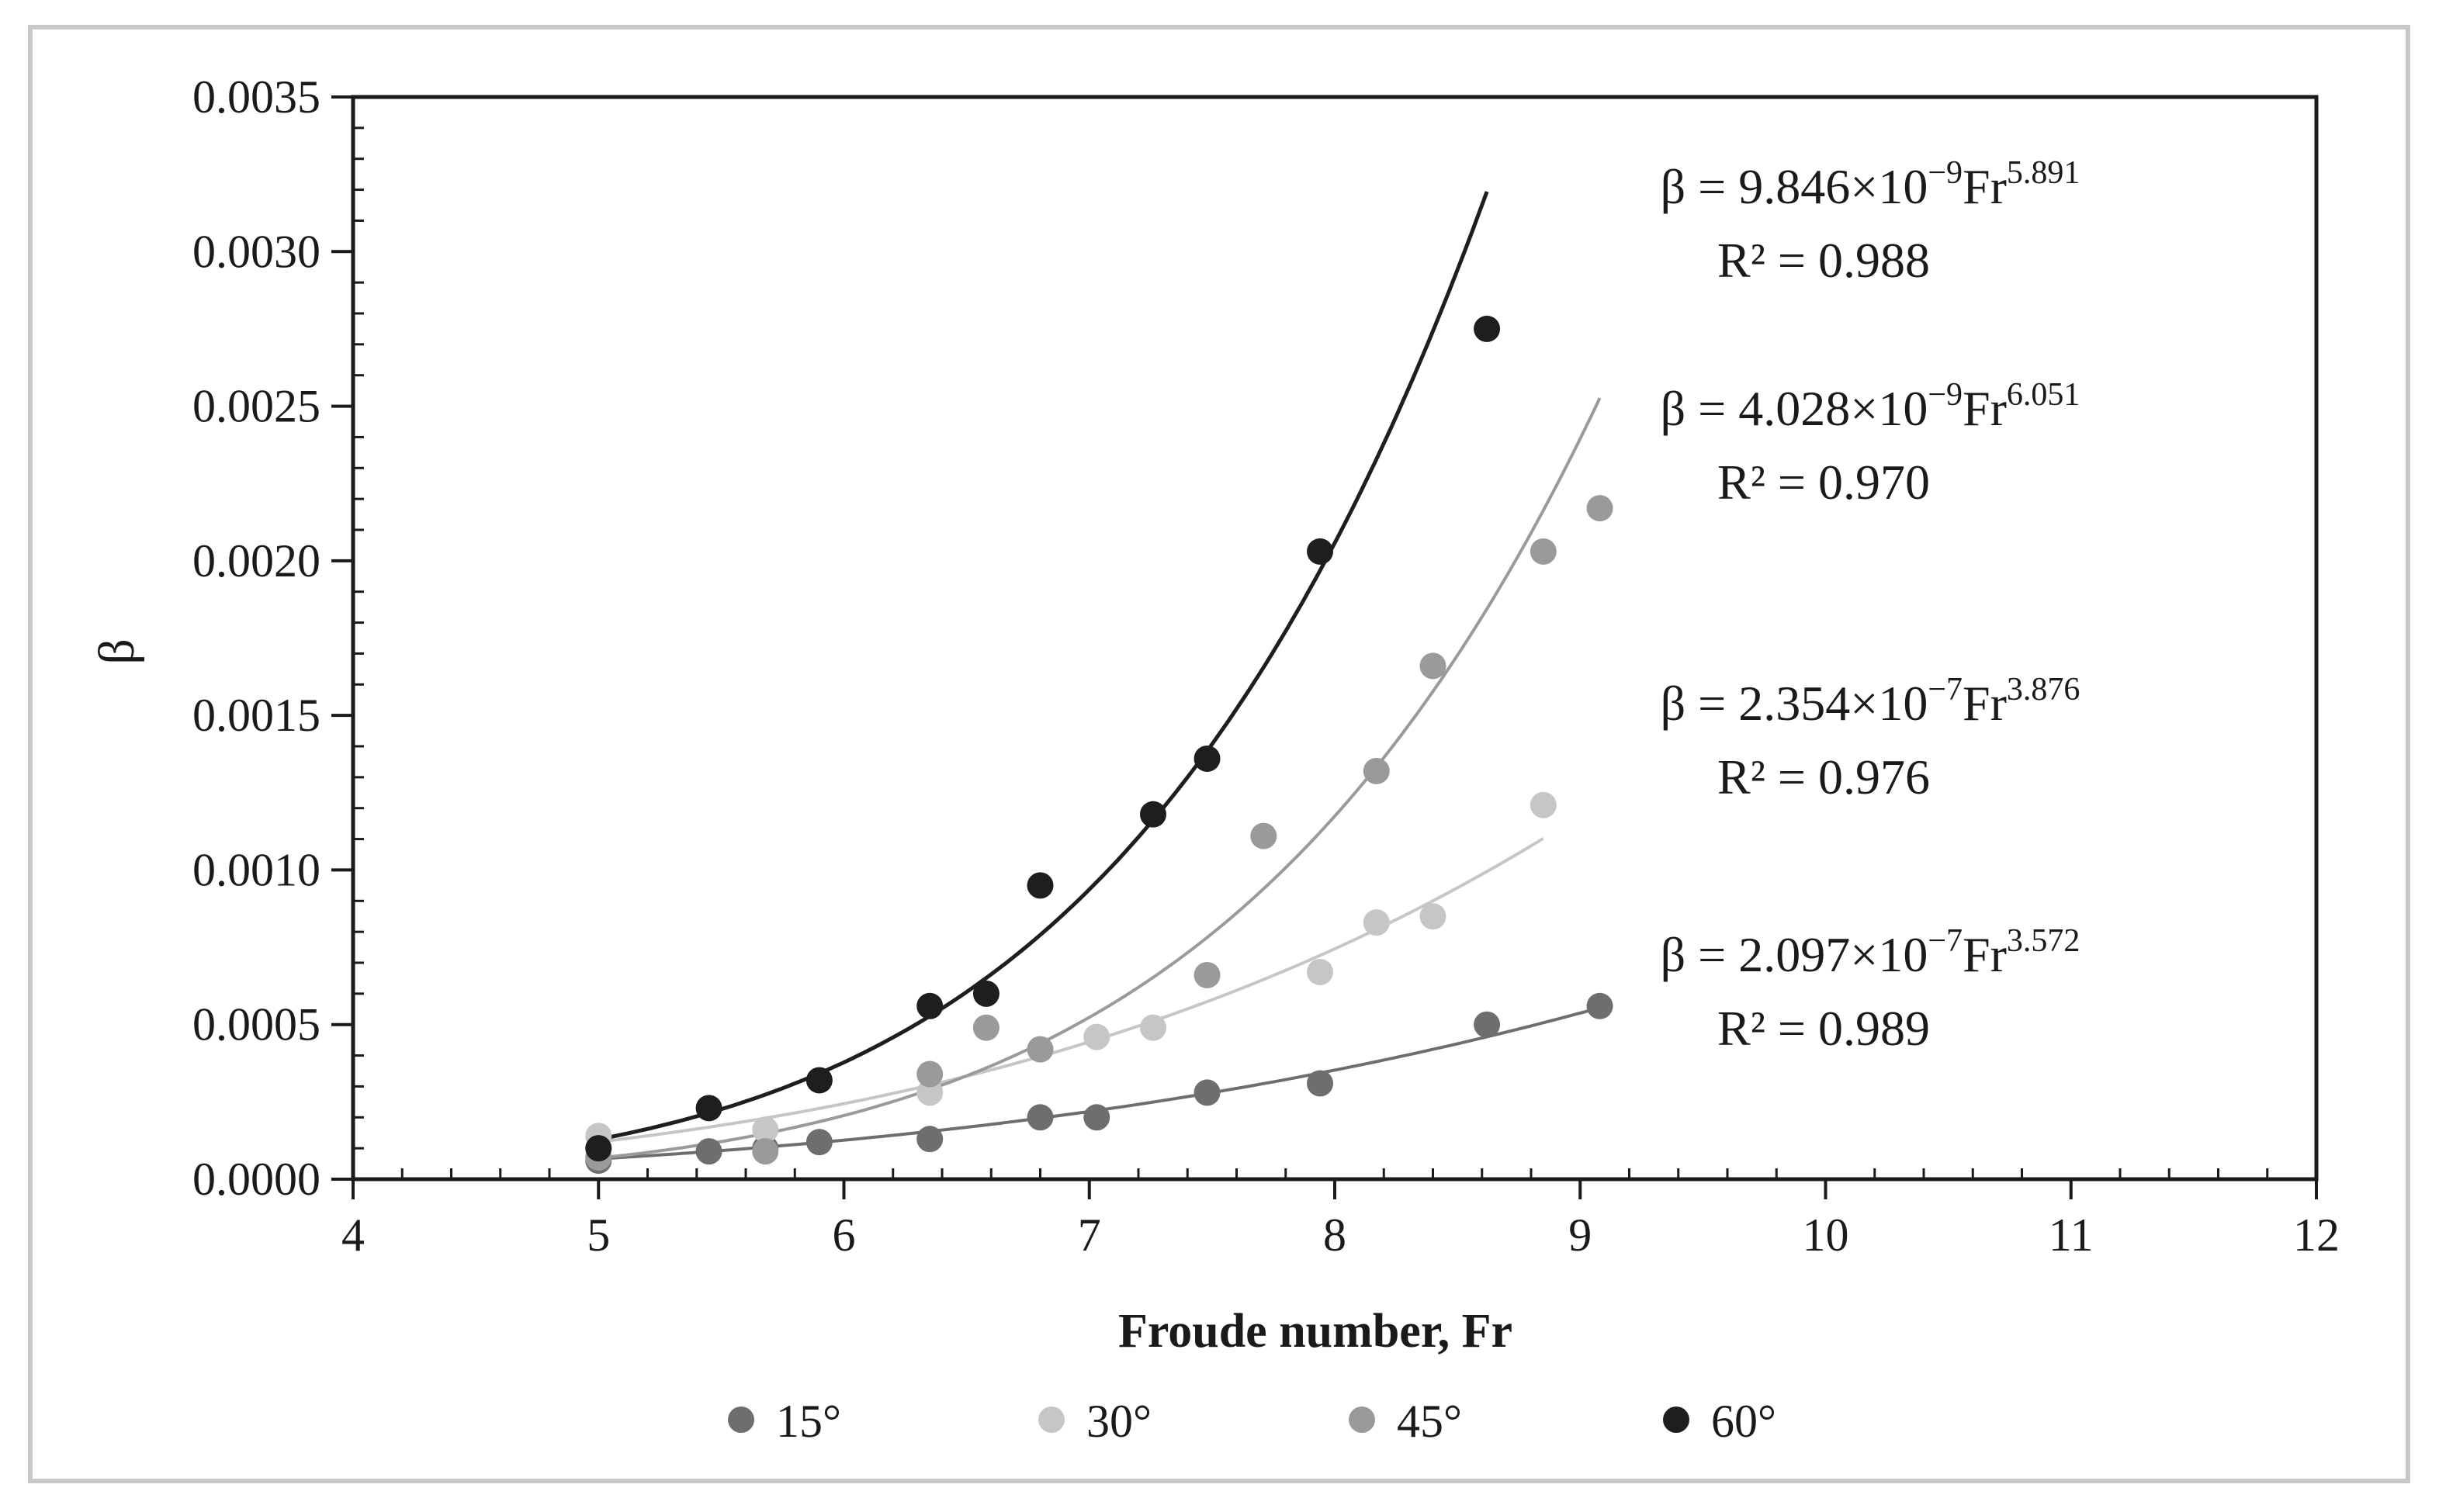 The width and height of the screenshot is (2439, 1512). Describe the element at coordinates (256, 251) in the screenshot. I see `y-tick-label: 0.0030` at that location.